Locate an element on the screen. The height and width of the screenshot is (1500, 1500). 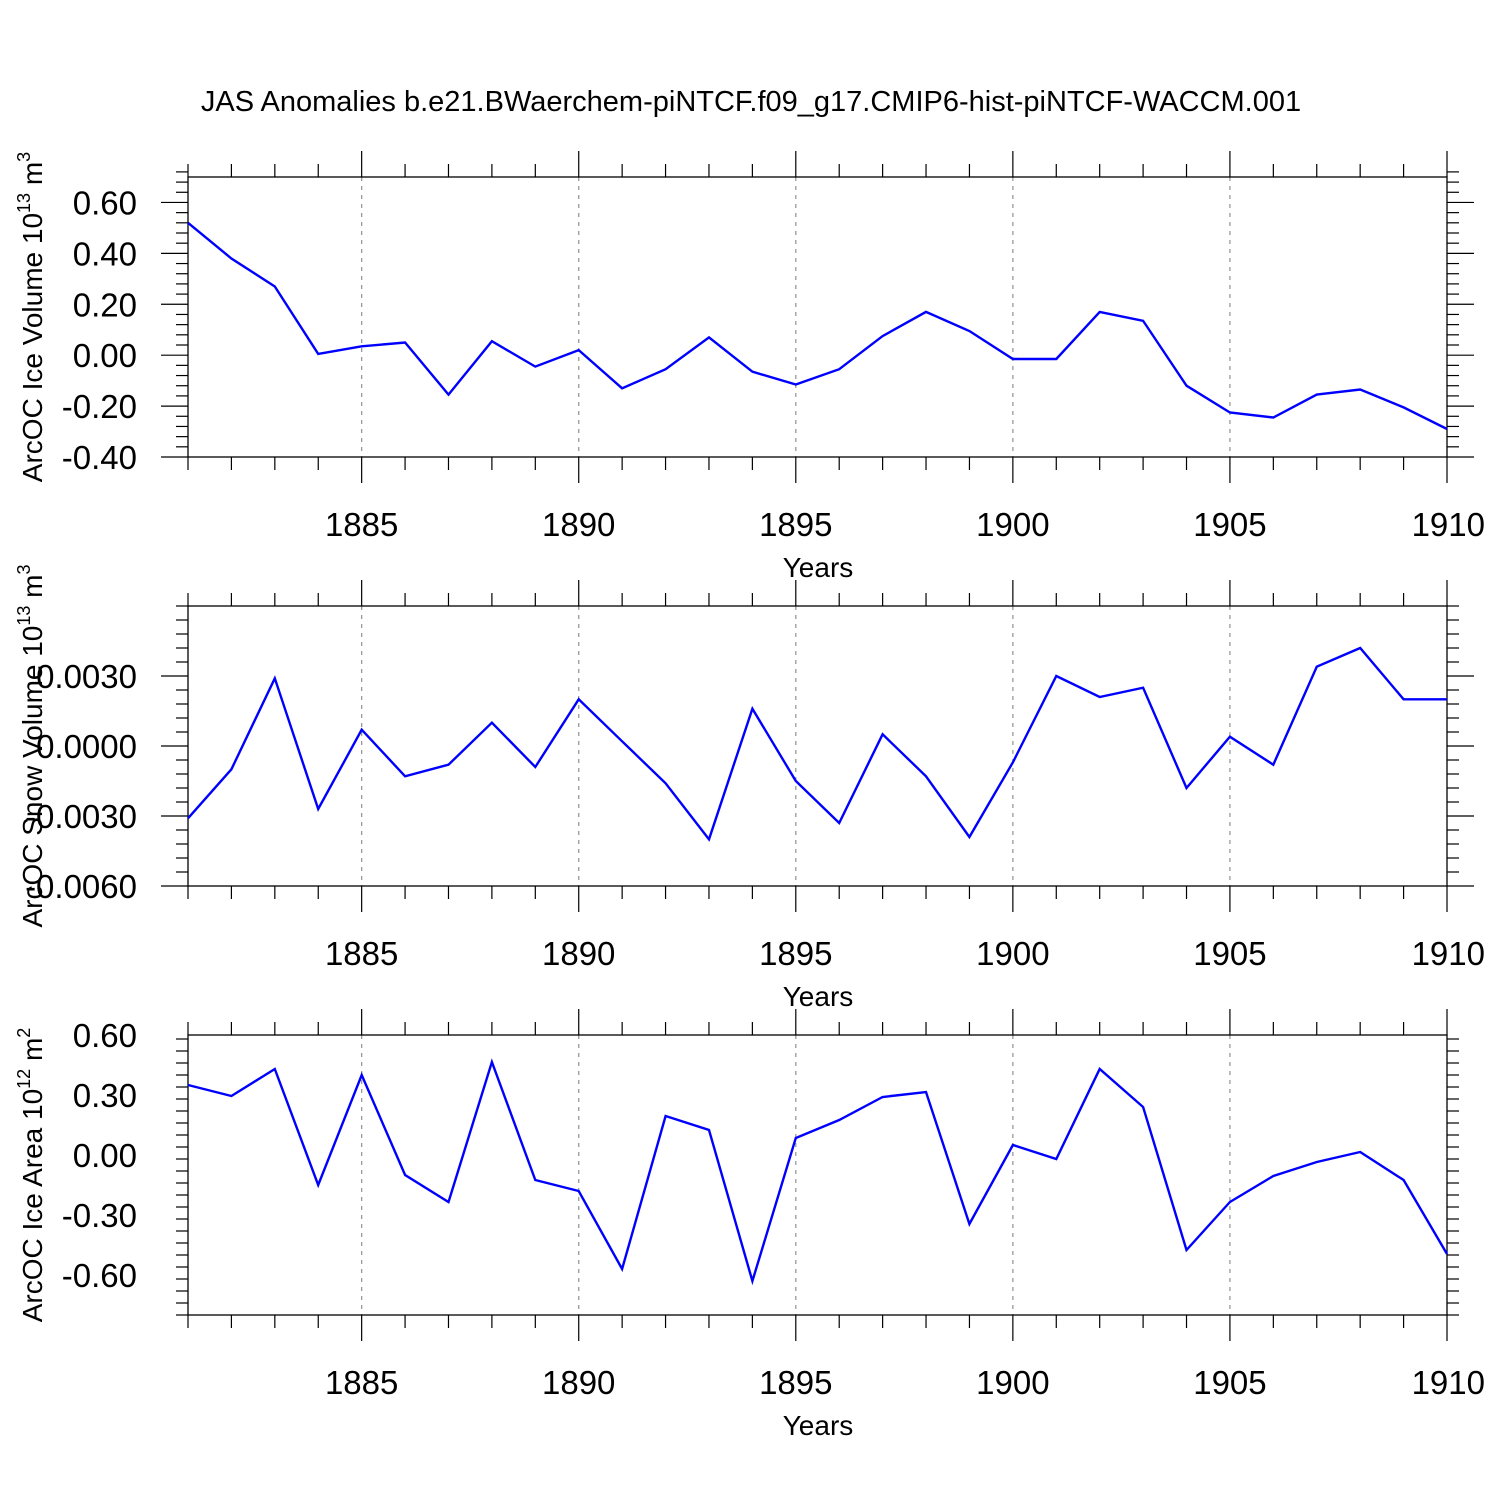
y-tick-label: -0.0060 is located at coordinates (81, 886).